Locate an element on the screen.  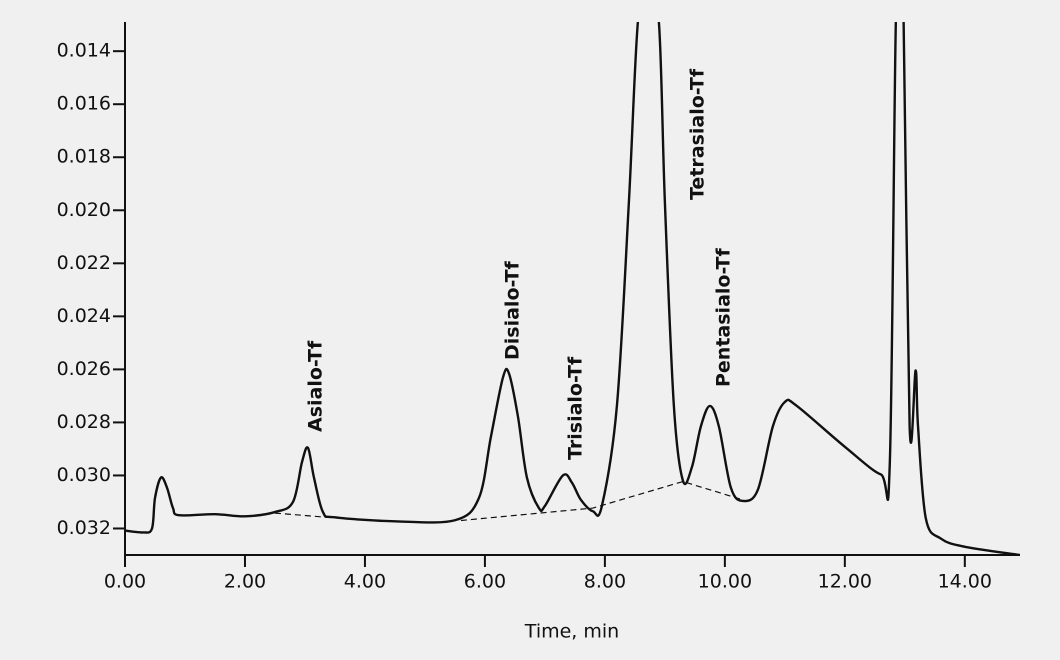
peak-label: Tetrasialo-Tf is located at coordinates (698, 134).